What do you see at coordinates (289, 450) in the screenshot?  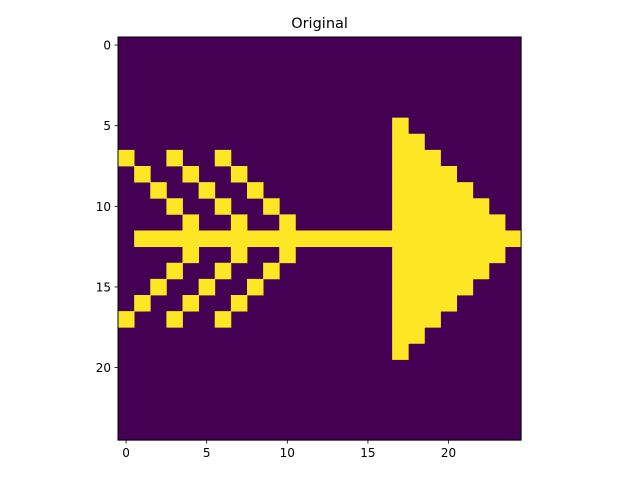 I see `x-axis: 0 5 10 15 20` at bounding box center [289, 450].